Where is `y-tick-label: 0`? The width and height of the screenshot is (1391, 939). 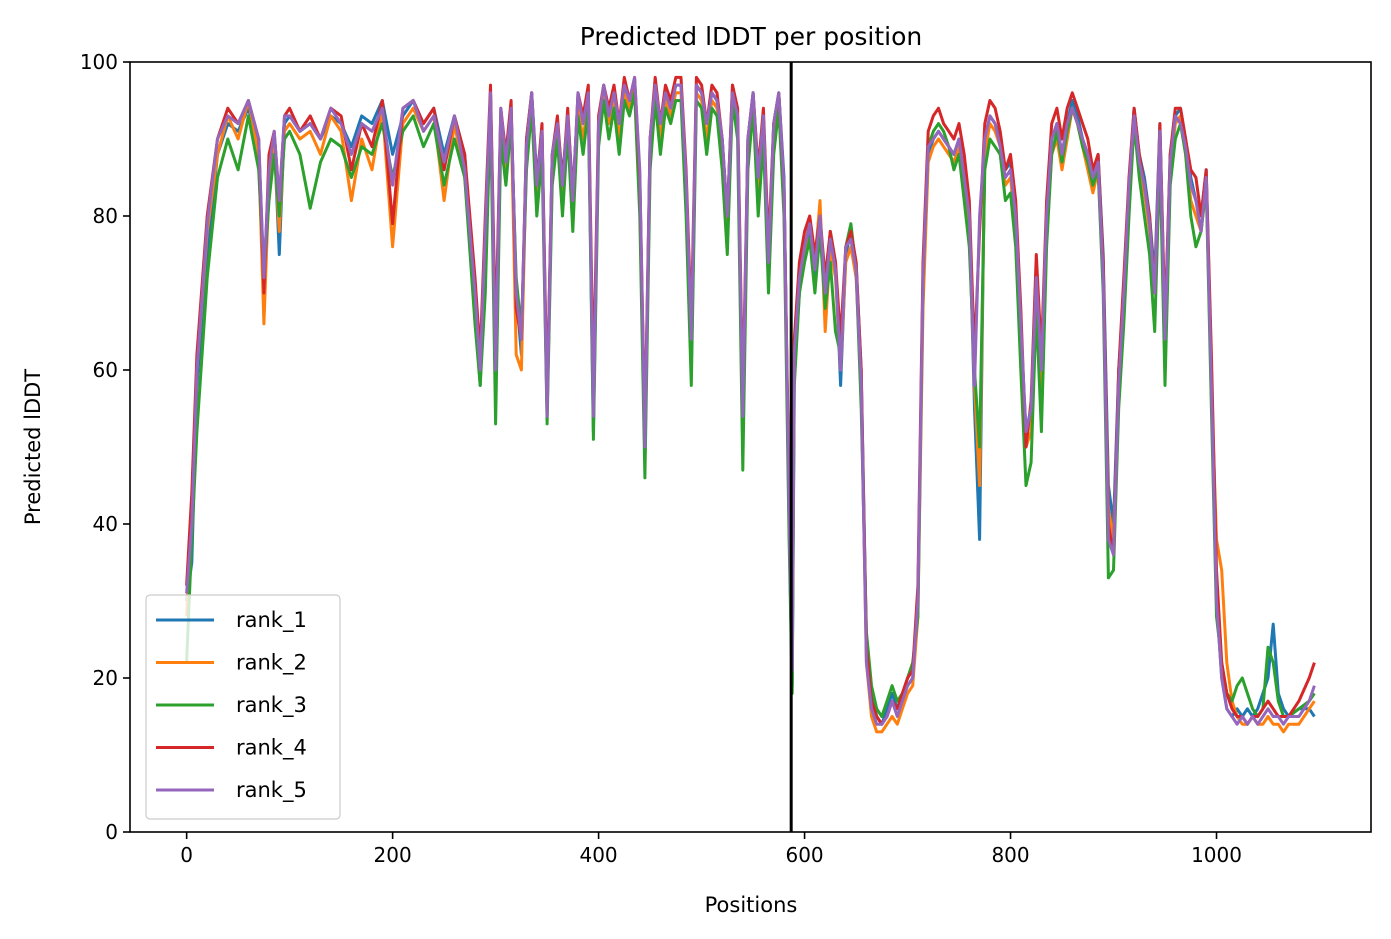 y-tick-label: 0 is located at coordinates (111, 832).